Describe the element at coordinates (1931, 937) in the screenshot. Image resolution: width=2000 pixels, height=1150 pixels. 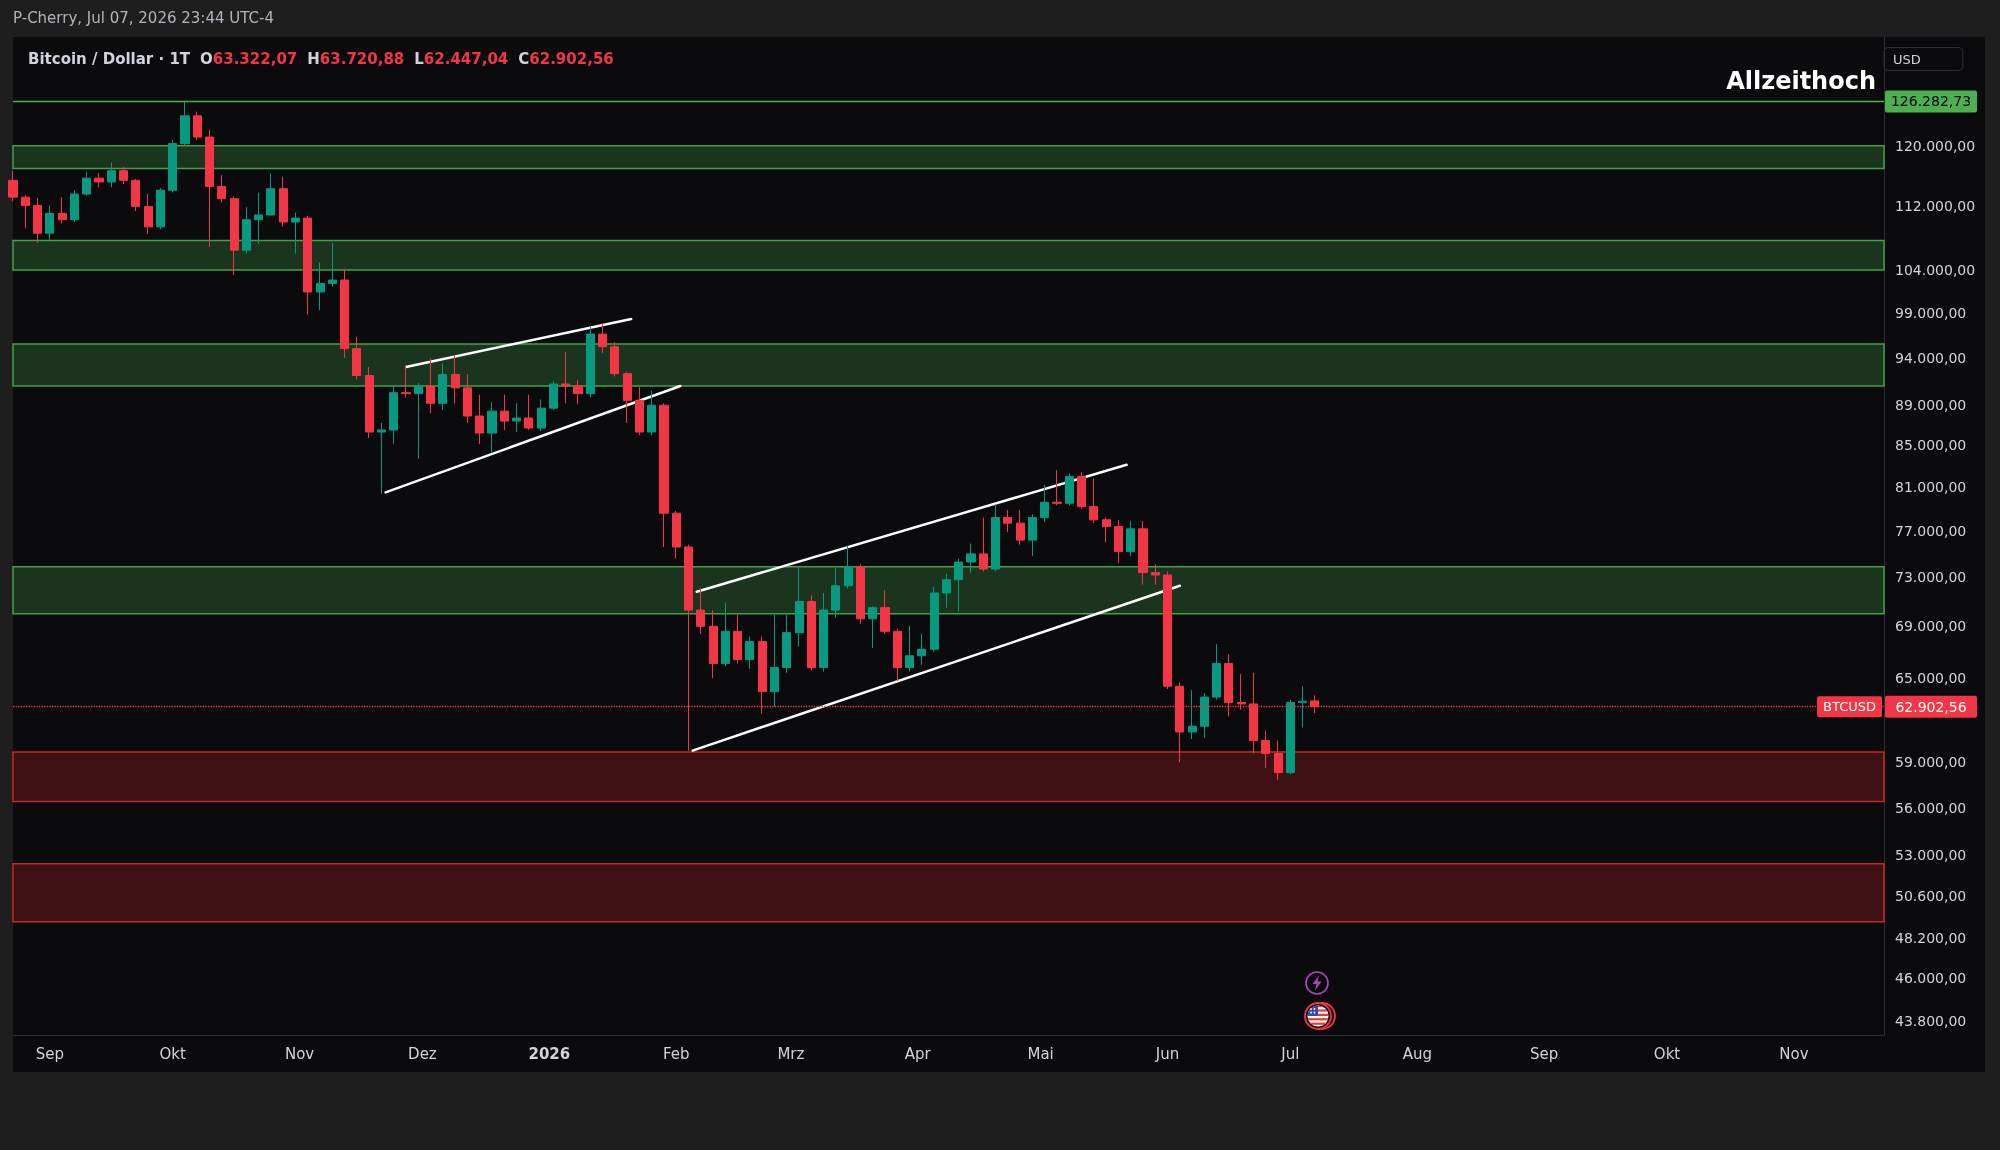
I see `y-tick-label: 48.200,00` at that location.